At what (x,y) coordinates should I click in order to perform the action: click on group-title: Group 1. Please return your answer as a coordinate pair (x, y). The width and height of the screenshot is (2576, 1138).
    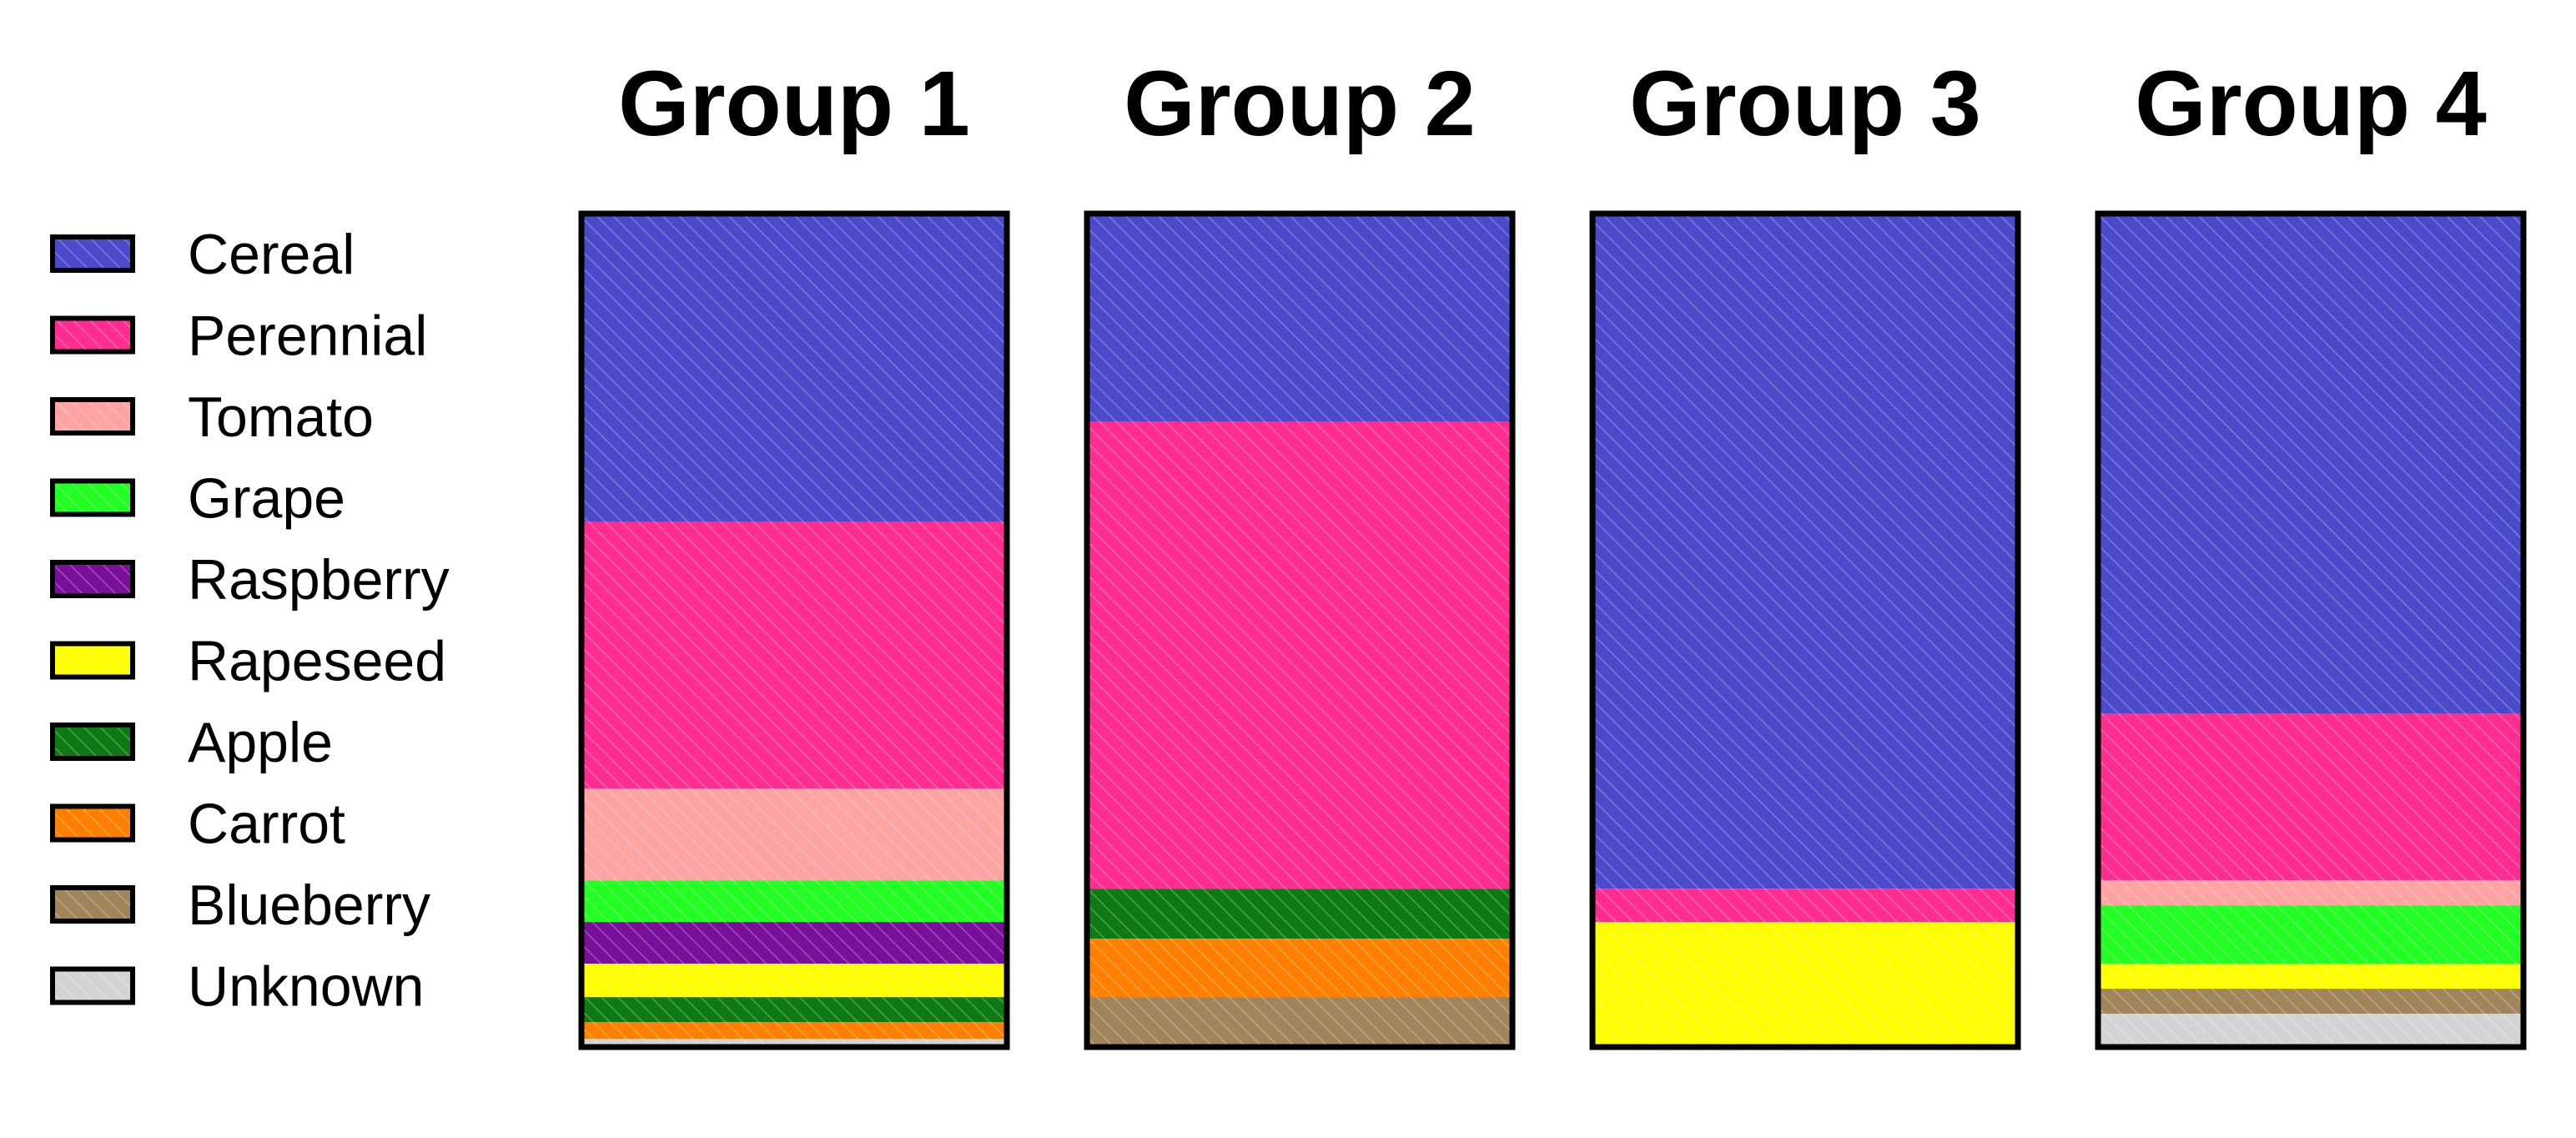
    Looking at the image, I should click on (794, 104).